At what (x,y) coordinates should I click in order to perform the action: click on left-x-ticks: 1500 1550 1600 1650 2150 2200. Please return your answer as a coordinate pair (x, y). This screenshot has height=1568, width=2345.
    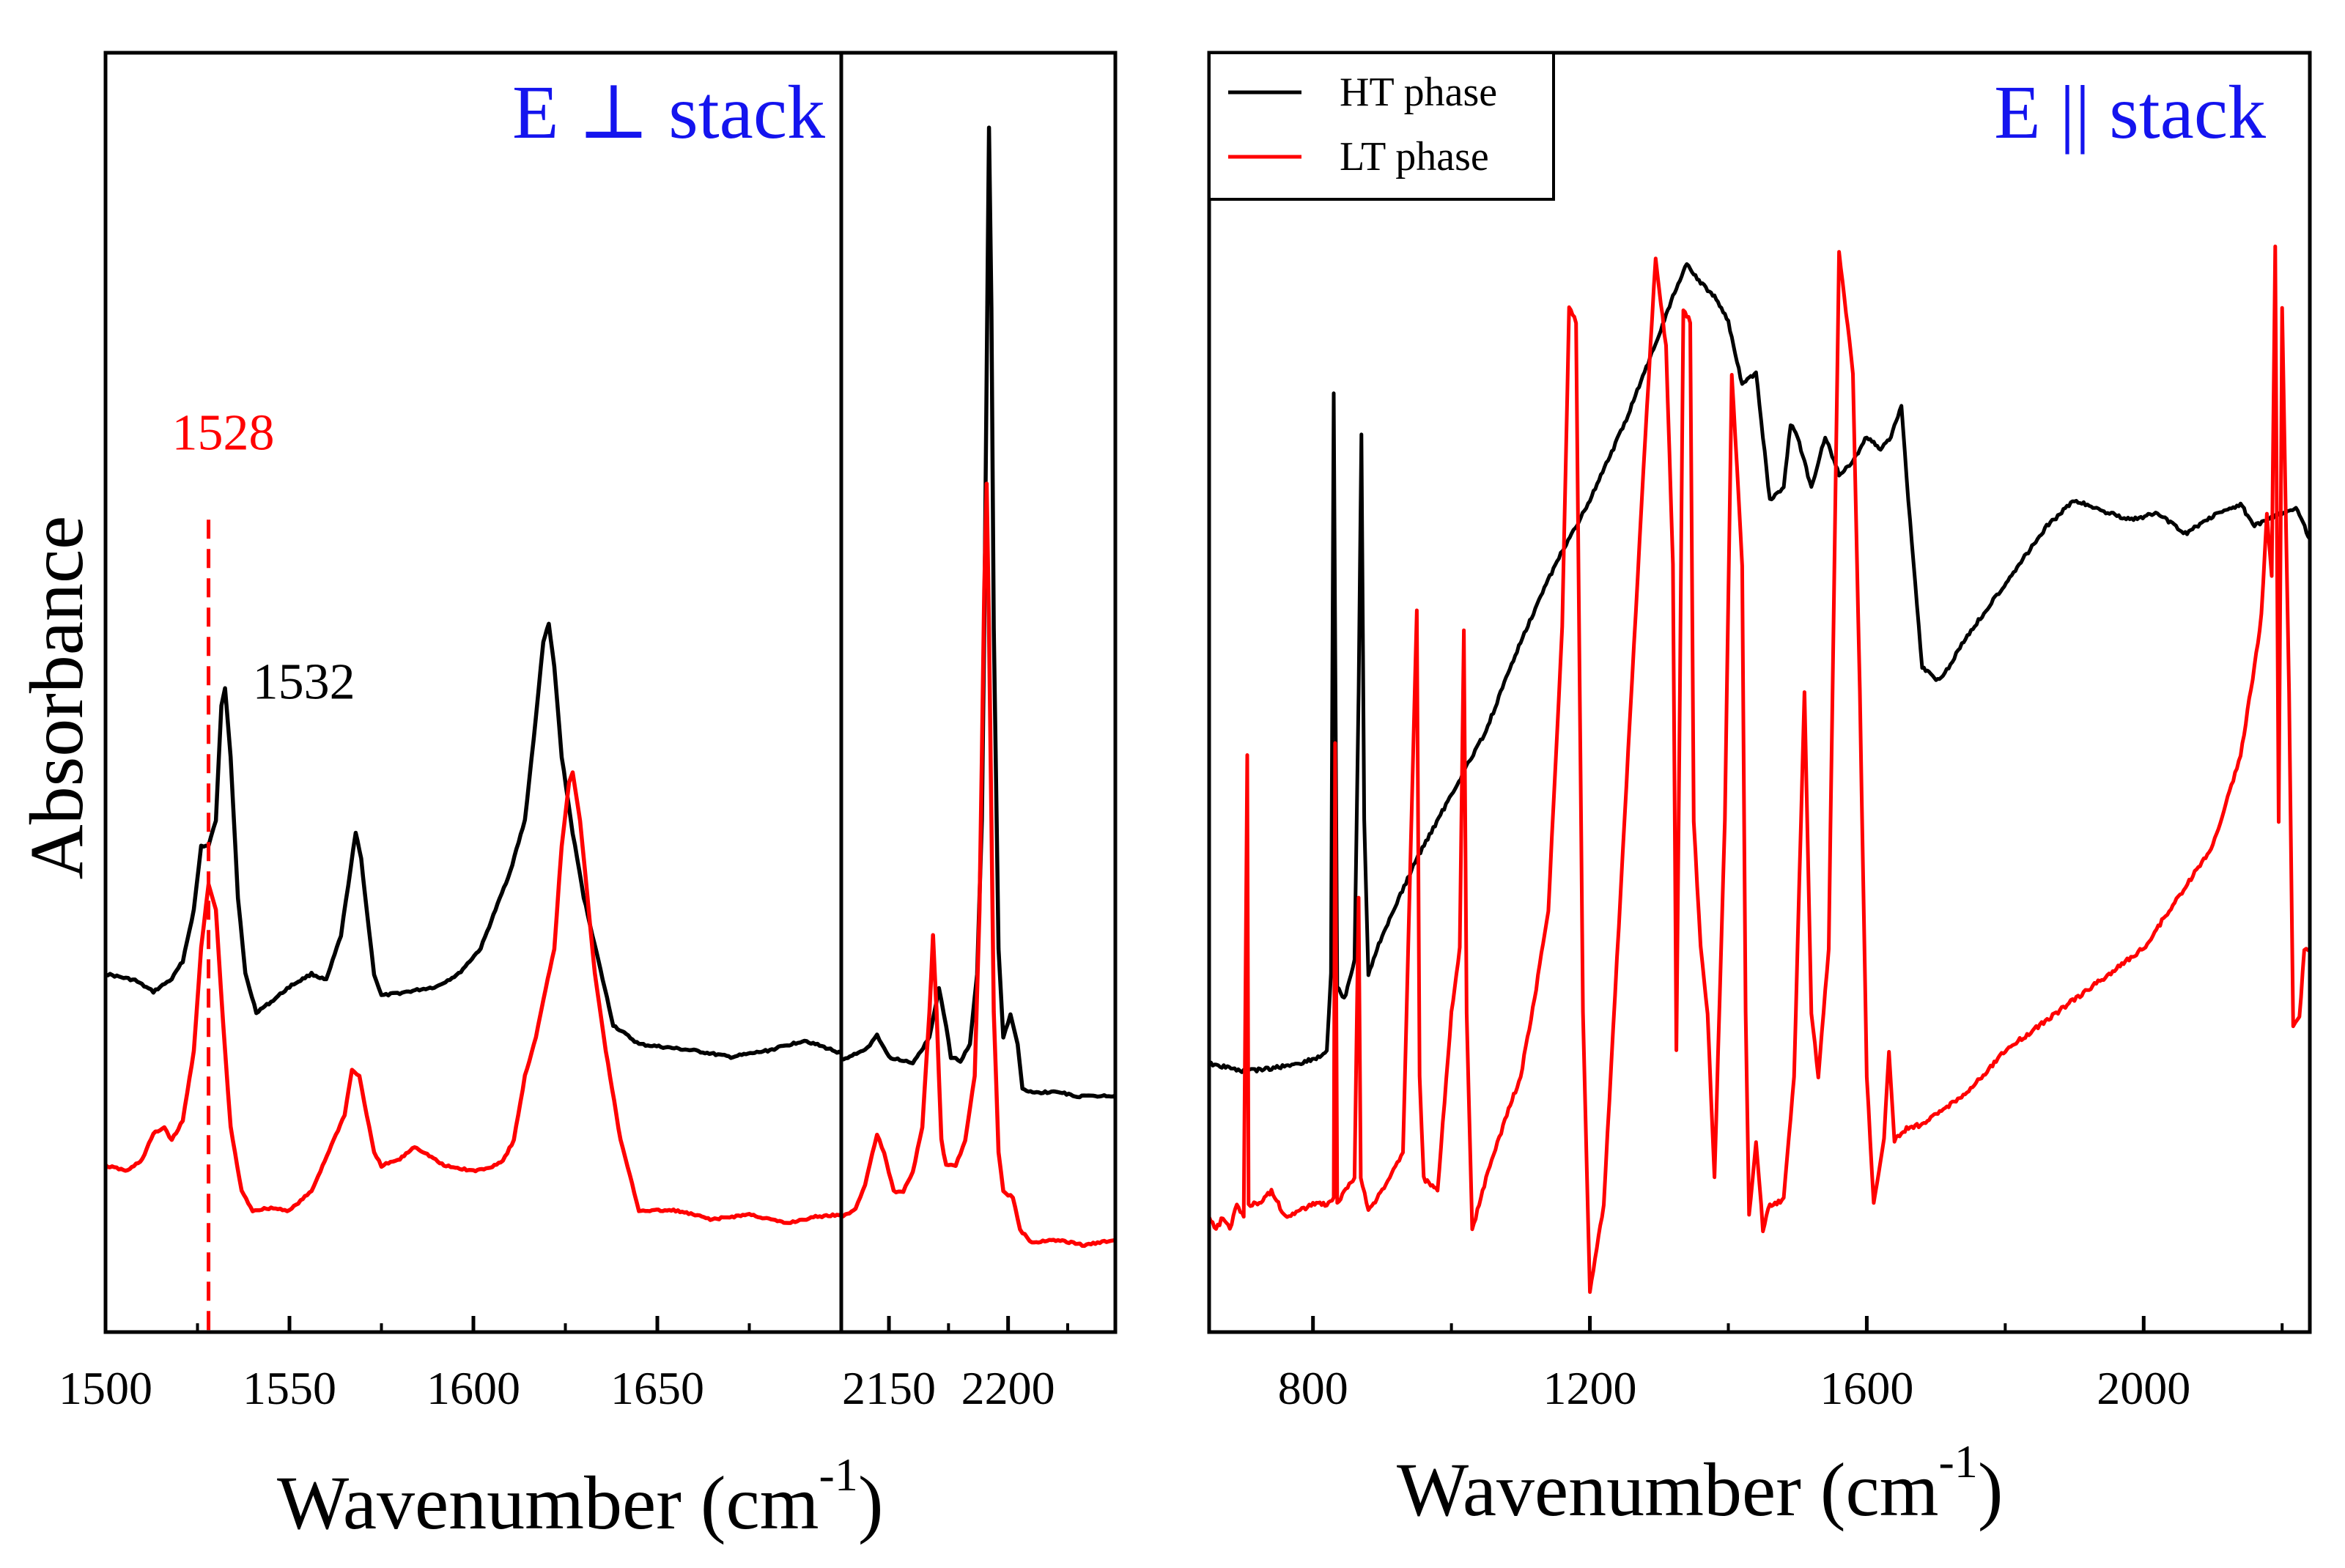
    Looking at the image, I should click on (564, 1365).